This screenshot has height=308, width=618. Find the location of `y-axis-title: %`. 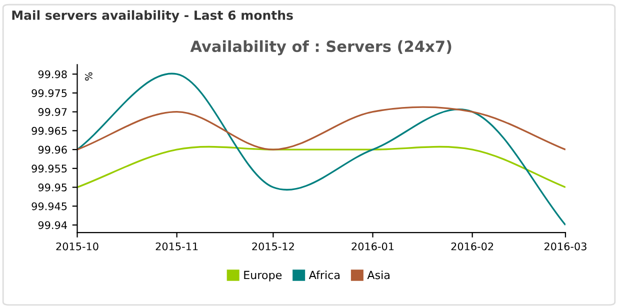

y-axis-title: % is located at coordinates (88, 76).